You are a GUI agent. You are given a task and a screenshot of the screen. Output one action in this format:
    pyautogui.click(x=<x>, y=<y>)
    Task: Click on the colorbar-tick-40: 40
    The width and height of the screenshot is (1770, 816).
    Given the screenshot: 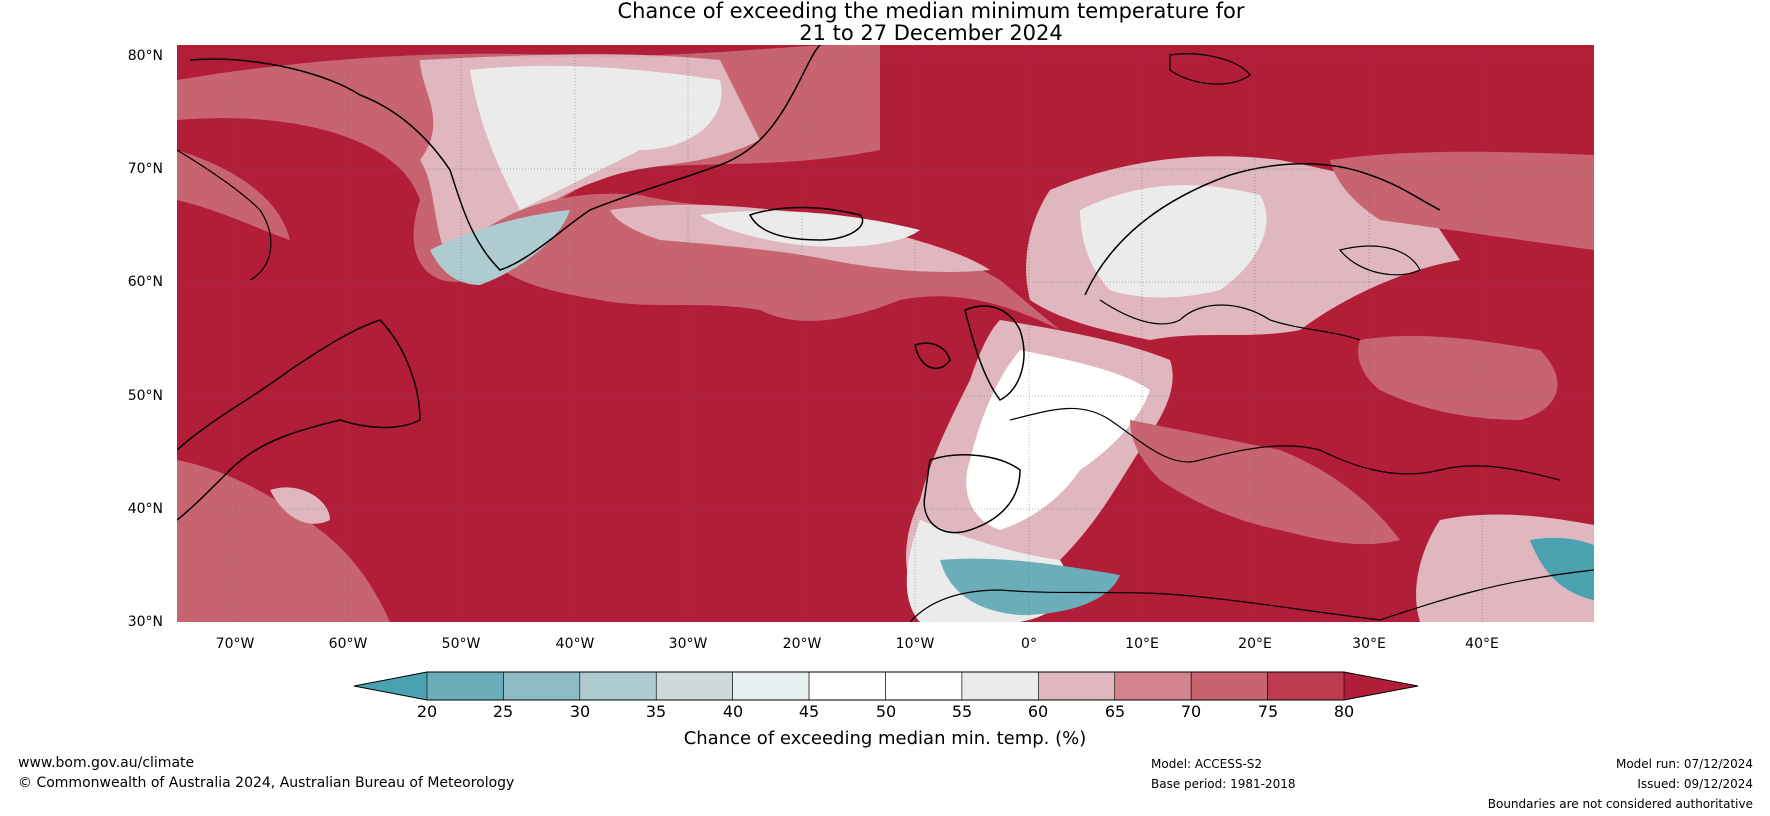 What is the action you would take?
    pyautogui.click(x=733, y=711)
    